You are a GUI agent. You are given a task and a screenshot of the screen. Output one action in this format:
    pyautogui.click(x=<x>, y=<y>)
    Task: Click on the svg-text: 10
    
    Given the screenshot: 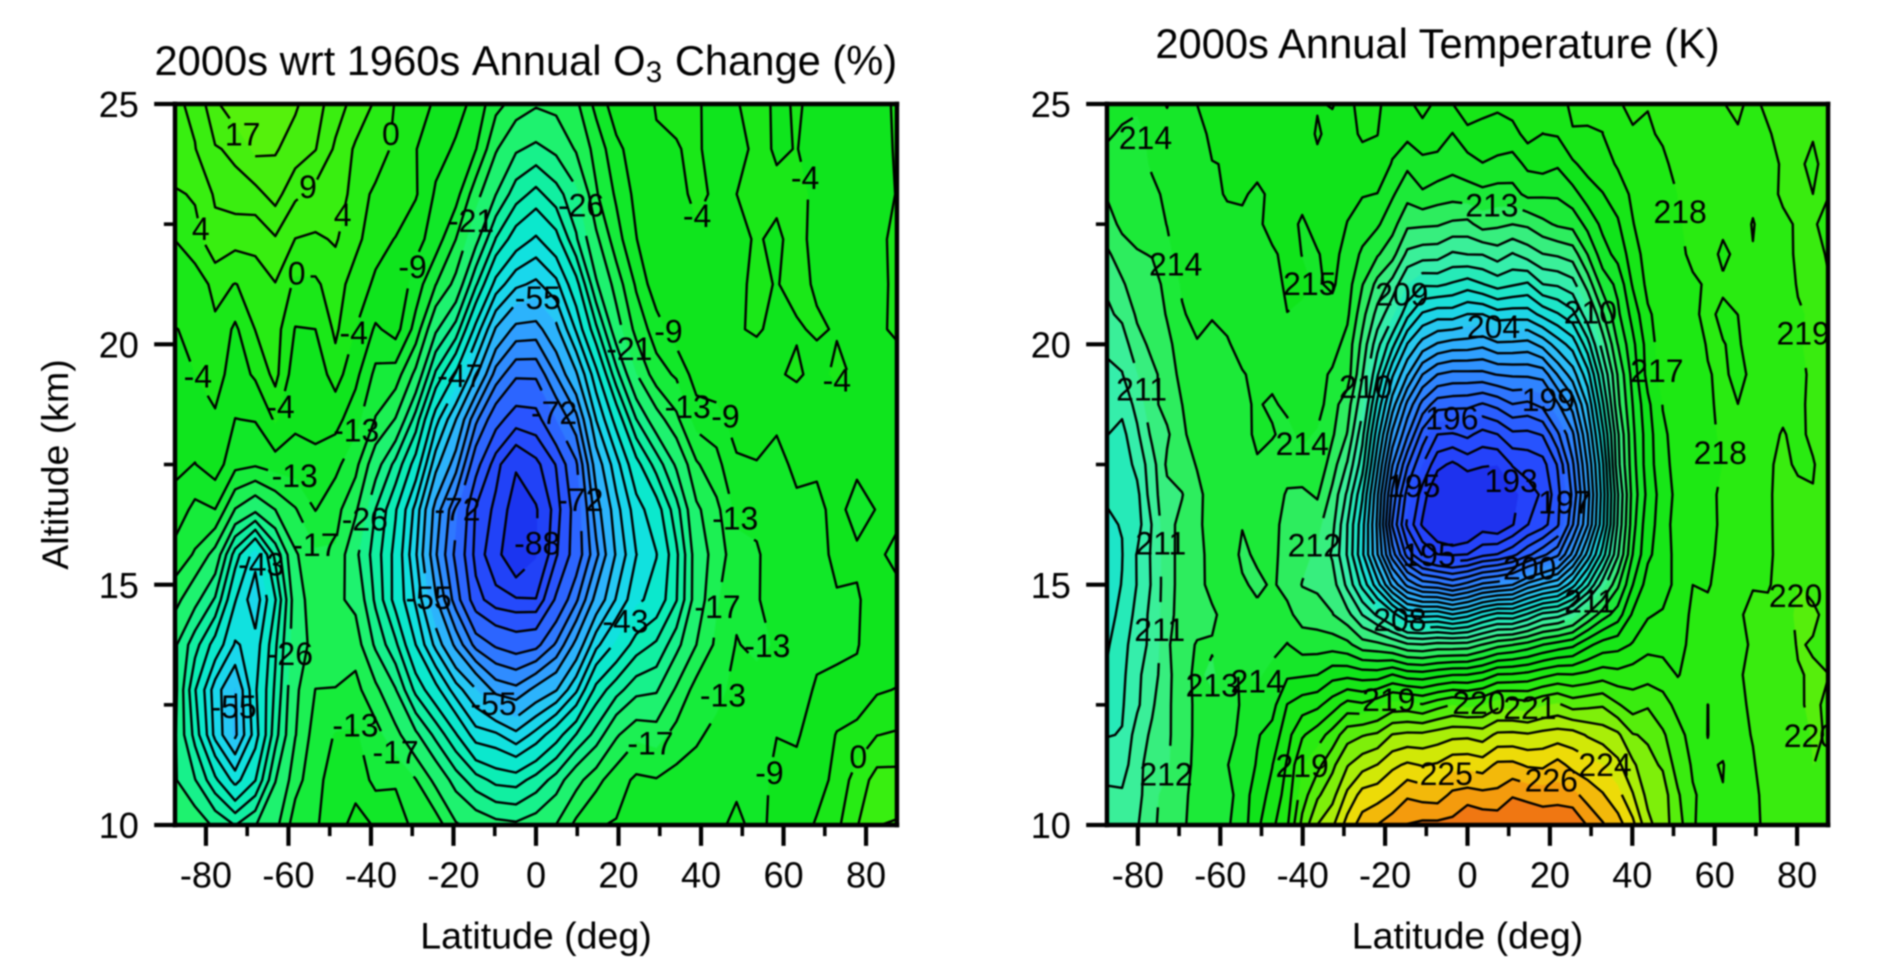 What is the action you would take?
    pyautogui.click(x=1051, y=825)
    